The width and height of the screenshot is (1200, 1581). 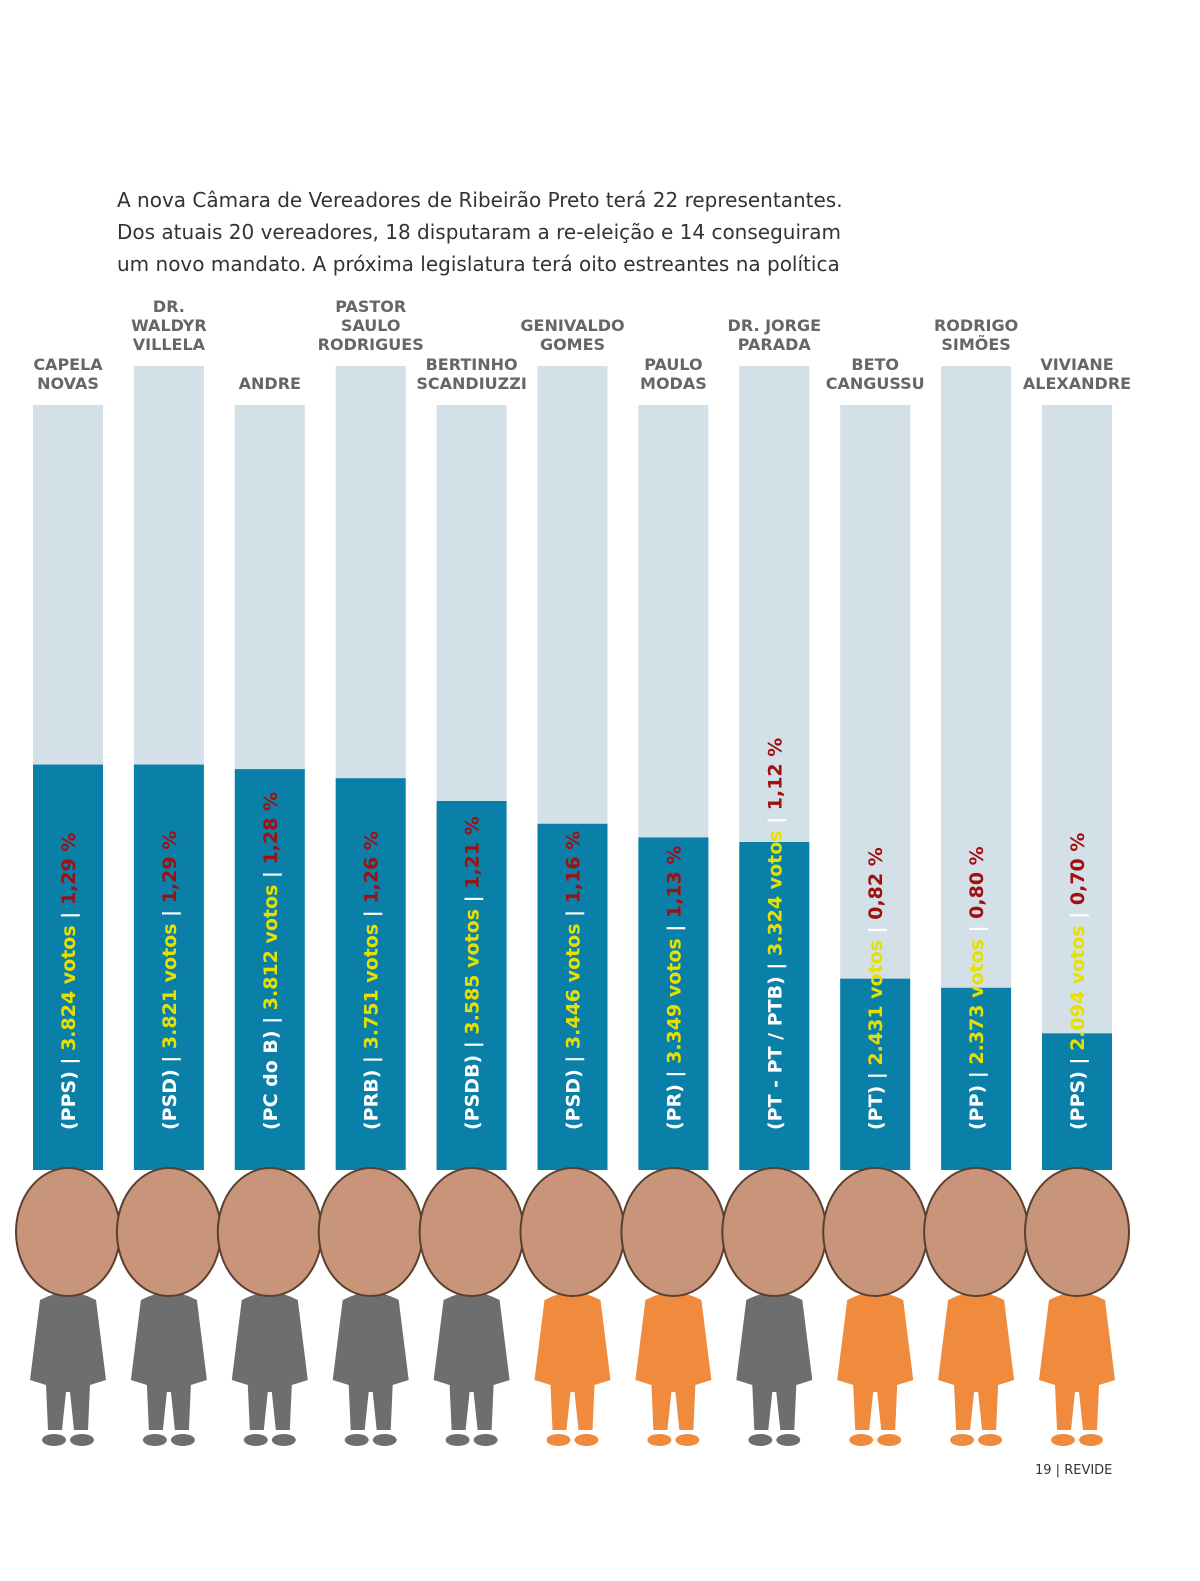 I want to click on candidate-name: BERTINHO, so click(x=472, y=364).